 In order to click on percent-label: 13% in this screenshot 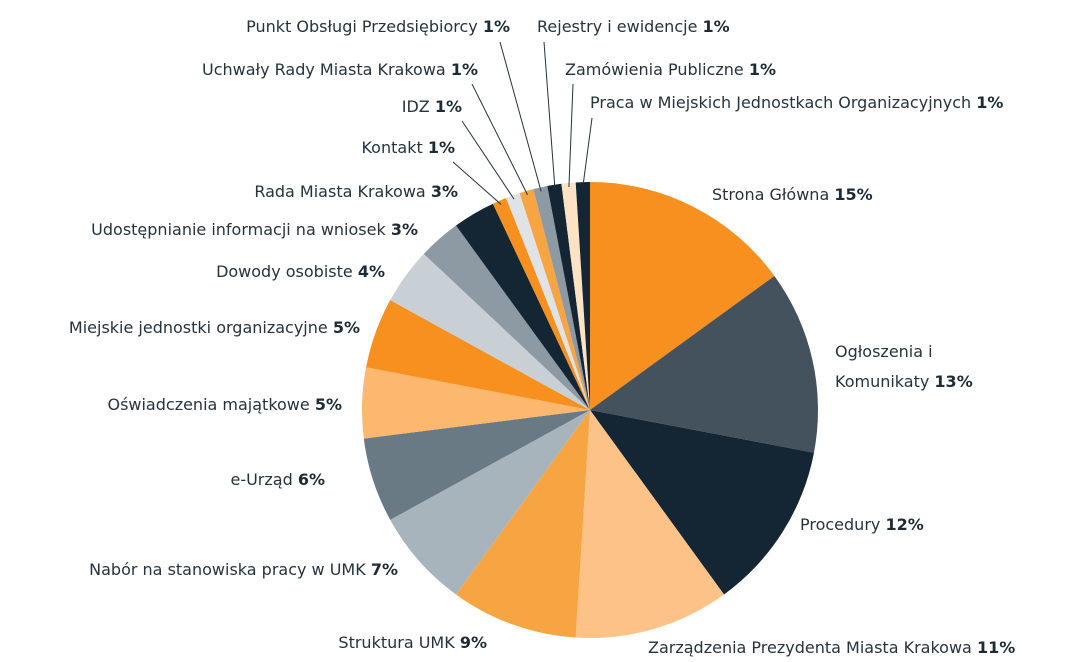, I will do `click(953, 381)`.